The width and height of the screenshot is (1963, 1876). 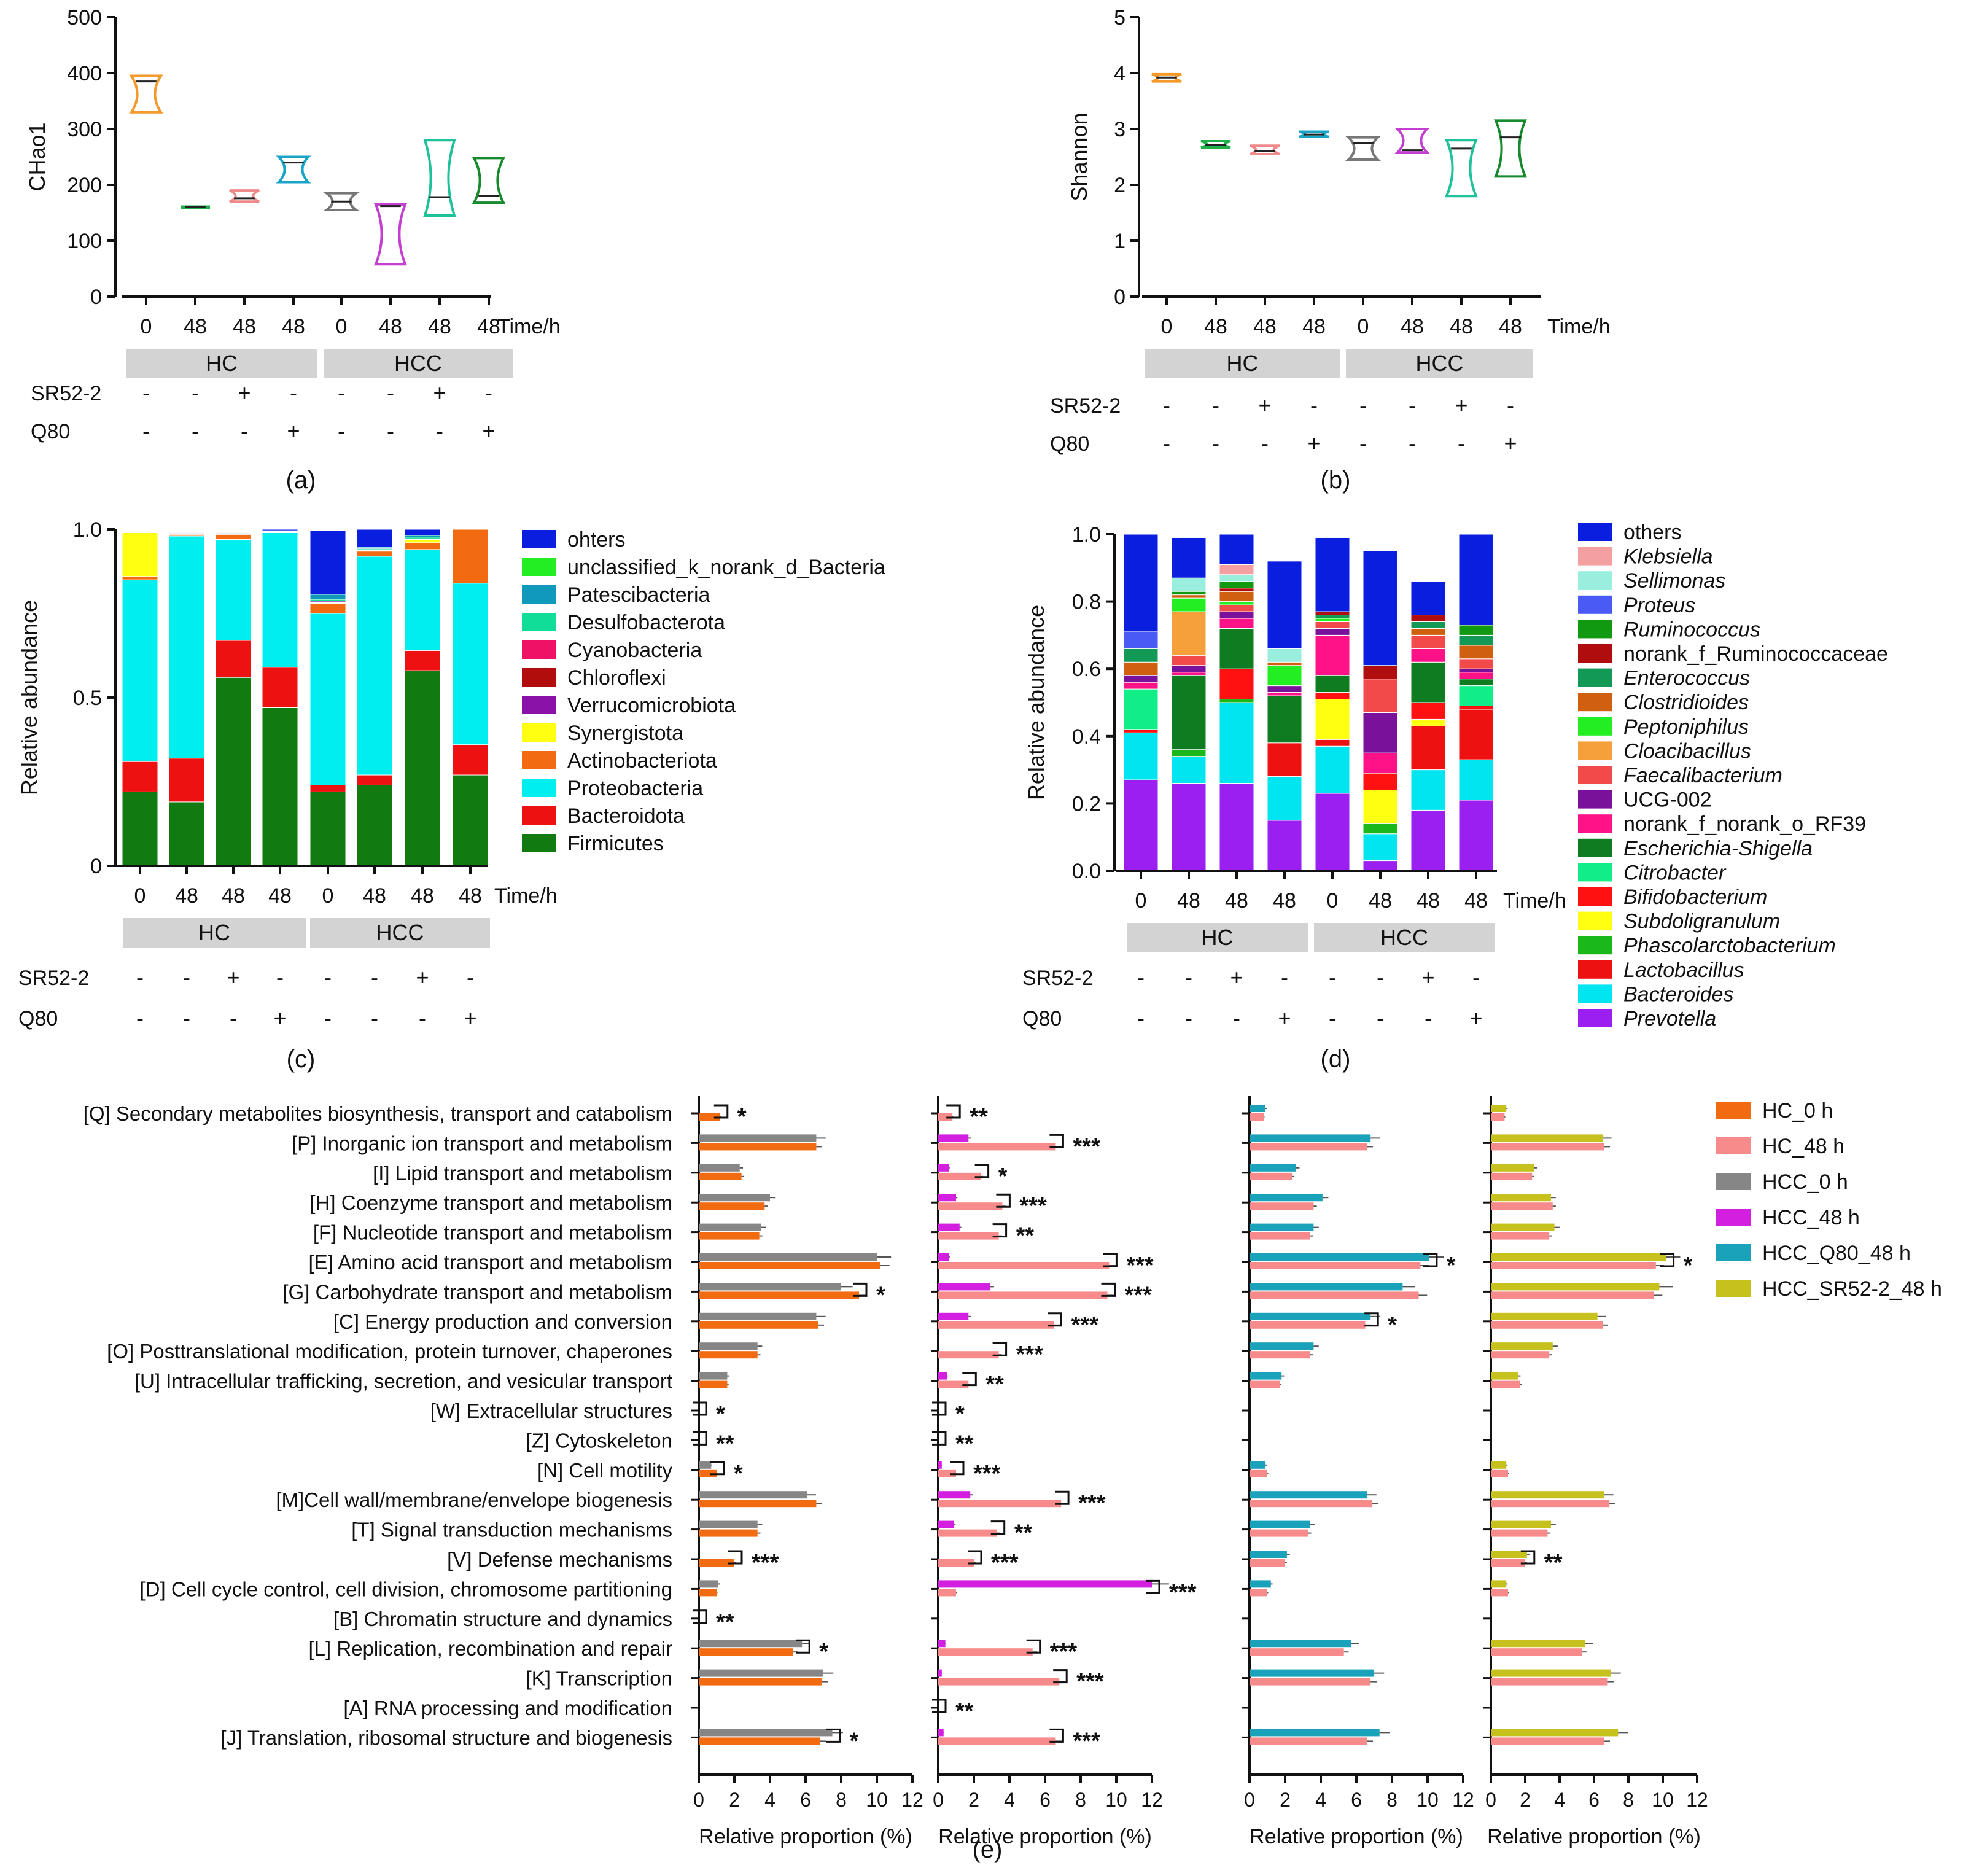 I want to click on category-label: [F] Nucleotide transport and metabolism, so click(x=492, y=1232).